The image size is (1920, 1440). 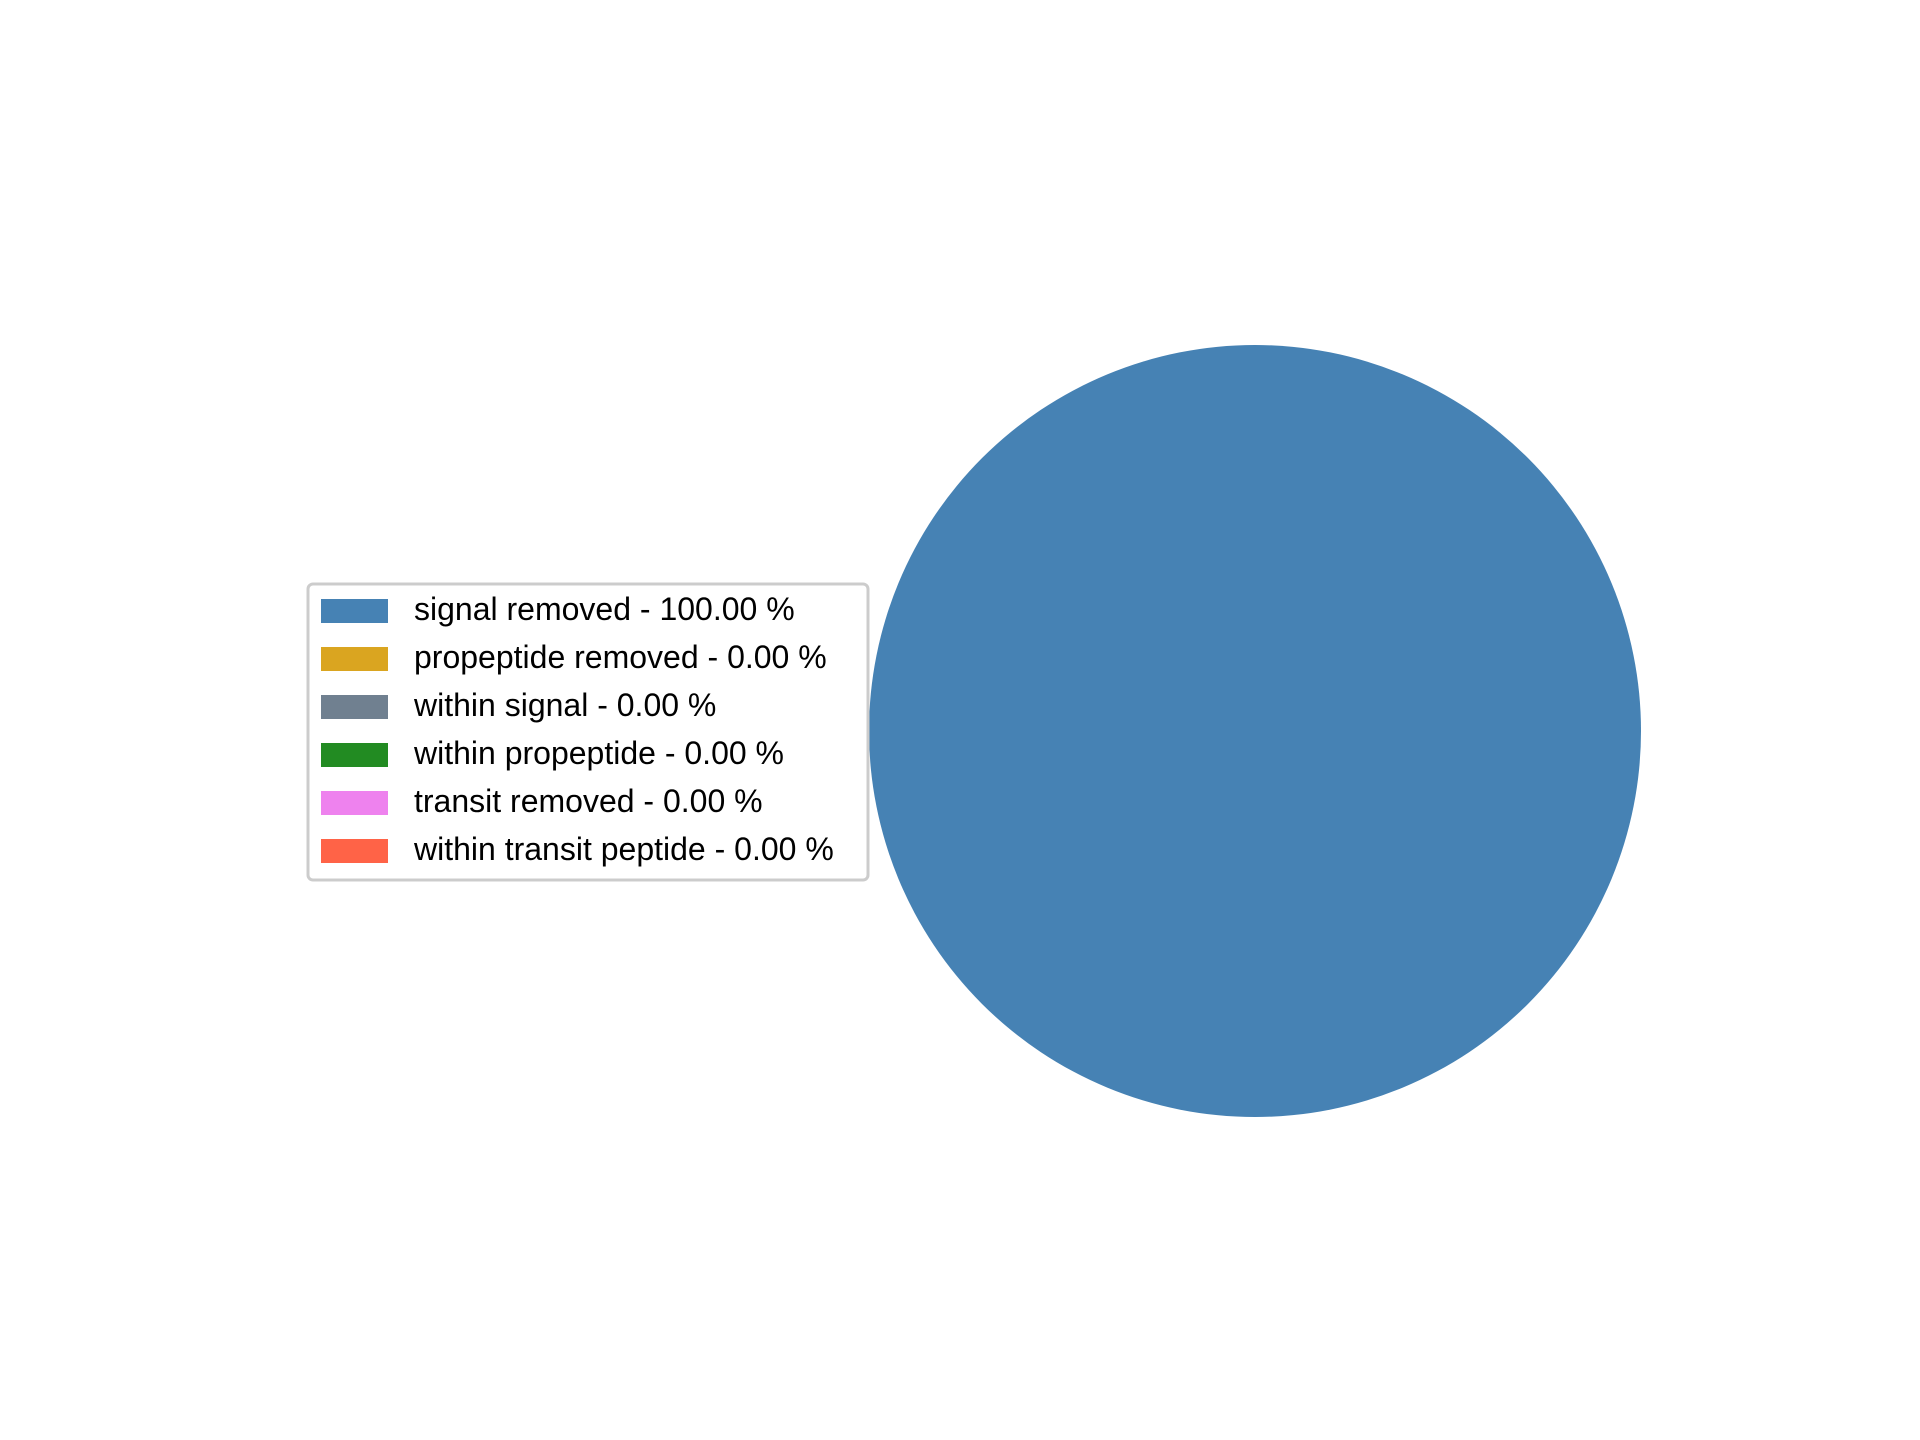 What do you see at coordinates (604, 609) in the screenshot?
I see `legend-label: signal removed - 100.00 %` at bounding box center [604, 609].